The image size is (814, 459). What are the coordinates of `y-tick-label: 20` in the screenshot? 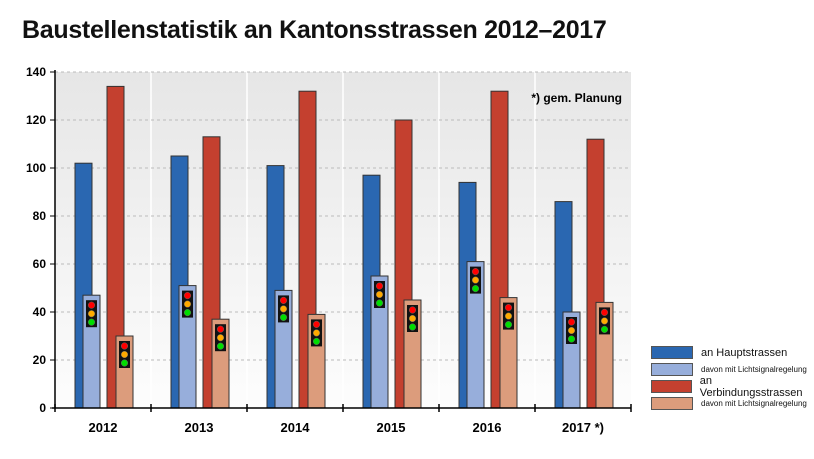 It's located at (40, 360).